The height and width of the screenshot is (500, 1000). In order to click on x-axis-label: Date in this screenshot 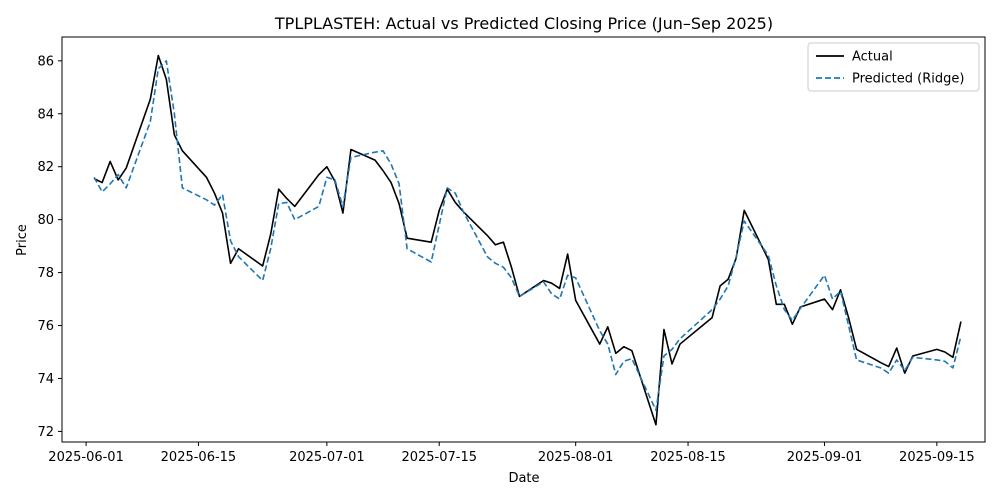, I will do `click(523, 478)`.